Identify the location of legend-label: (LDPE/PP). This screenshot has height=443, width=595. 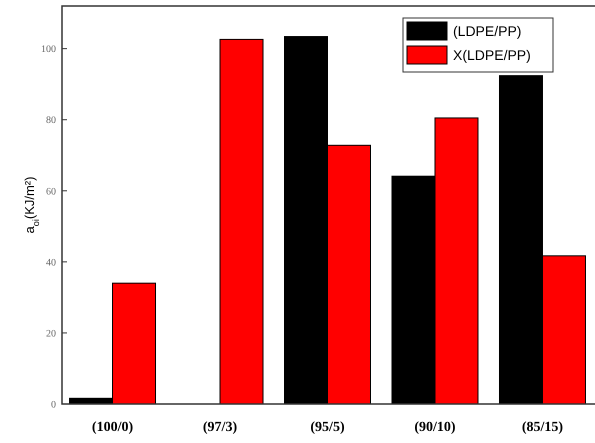
(487, 31).